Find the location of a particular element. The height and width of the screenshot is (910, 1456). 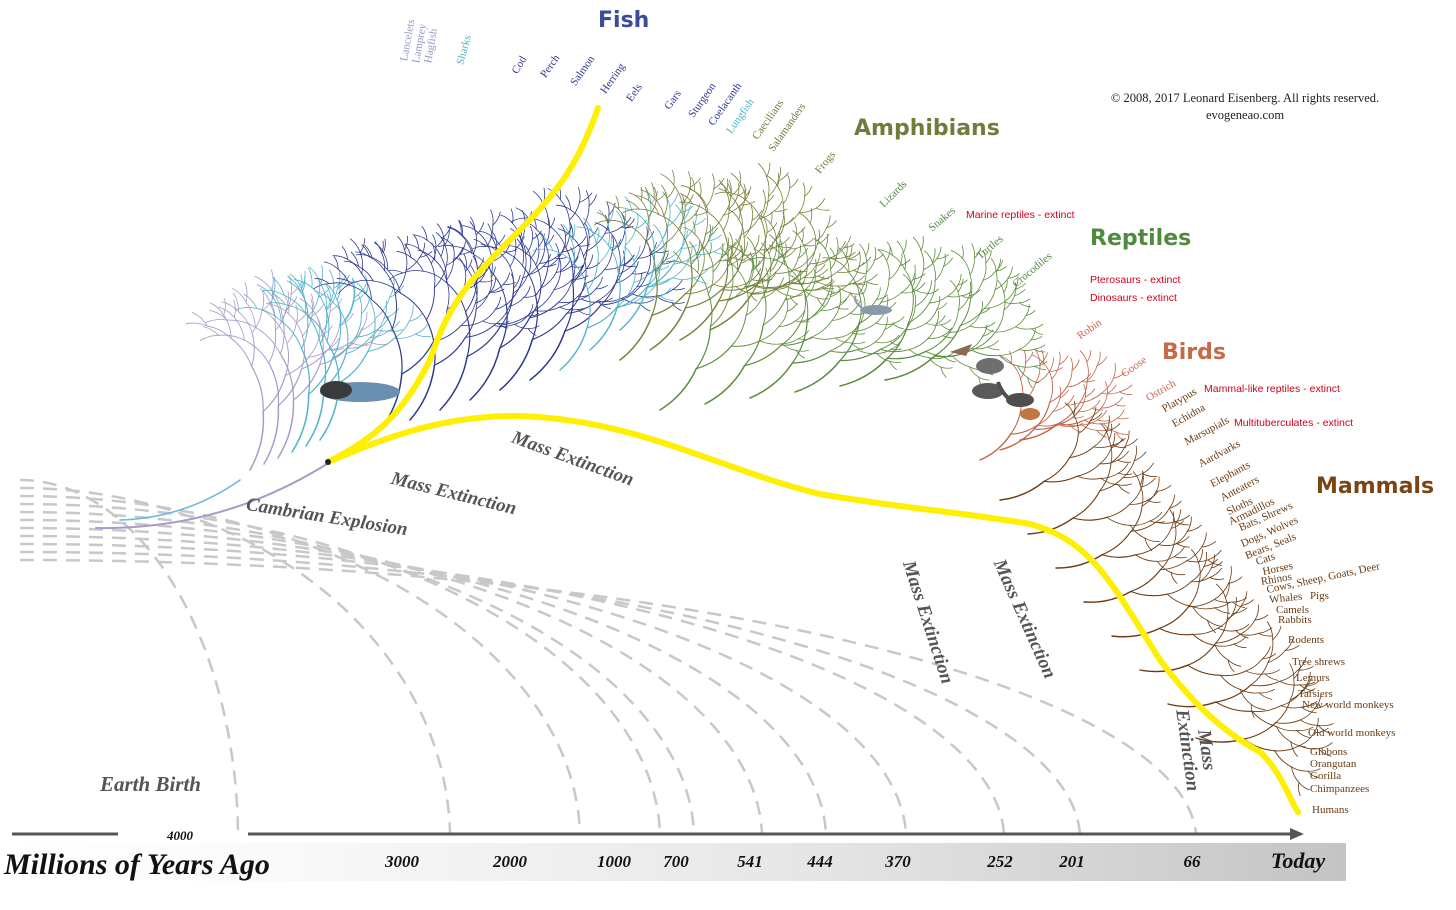

mammal-taxon-label: Tree shrews is located at coordinates (1319, 662).